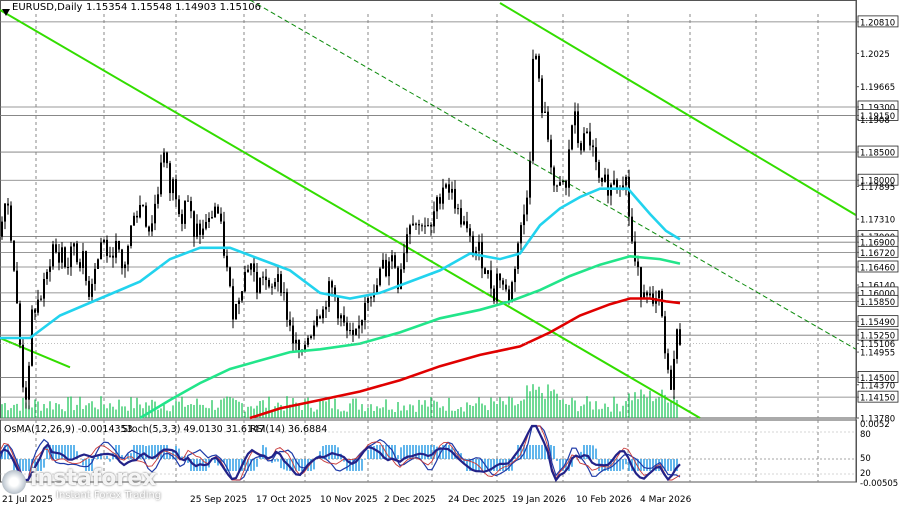 This screenshot has height=506, width=899. I want to click on collapse-arrow-icon, so click(6, 11).